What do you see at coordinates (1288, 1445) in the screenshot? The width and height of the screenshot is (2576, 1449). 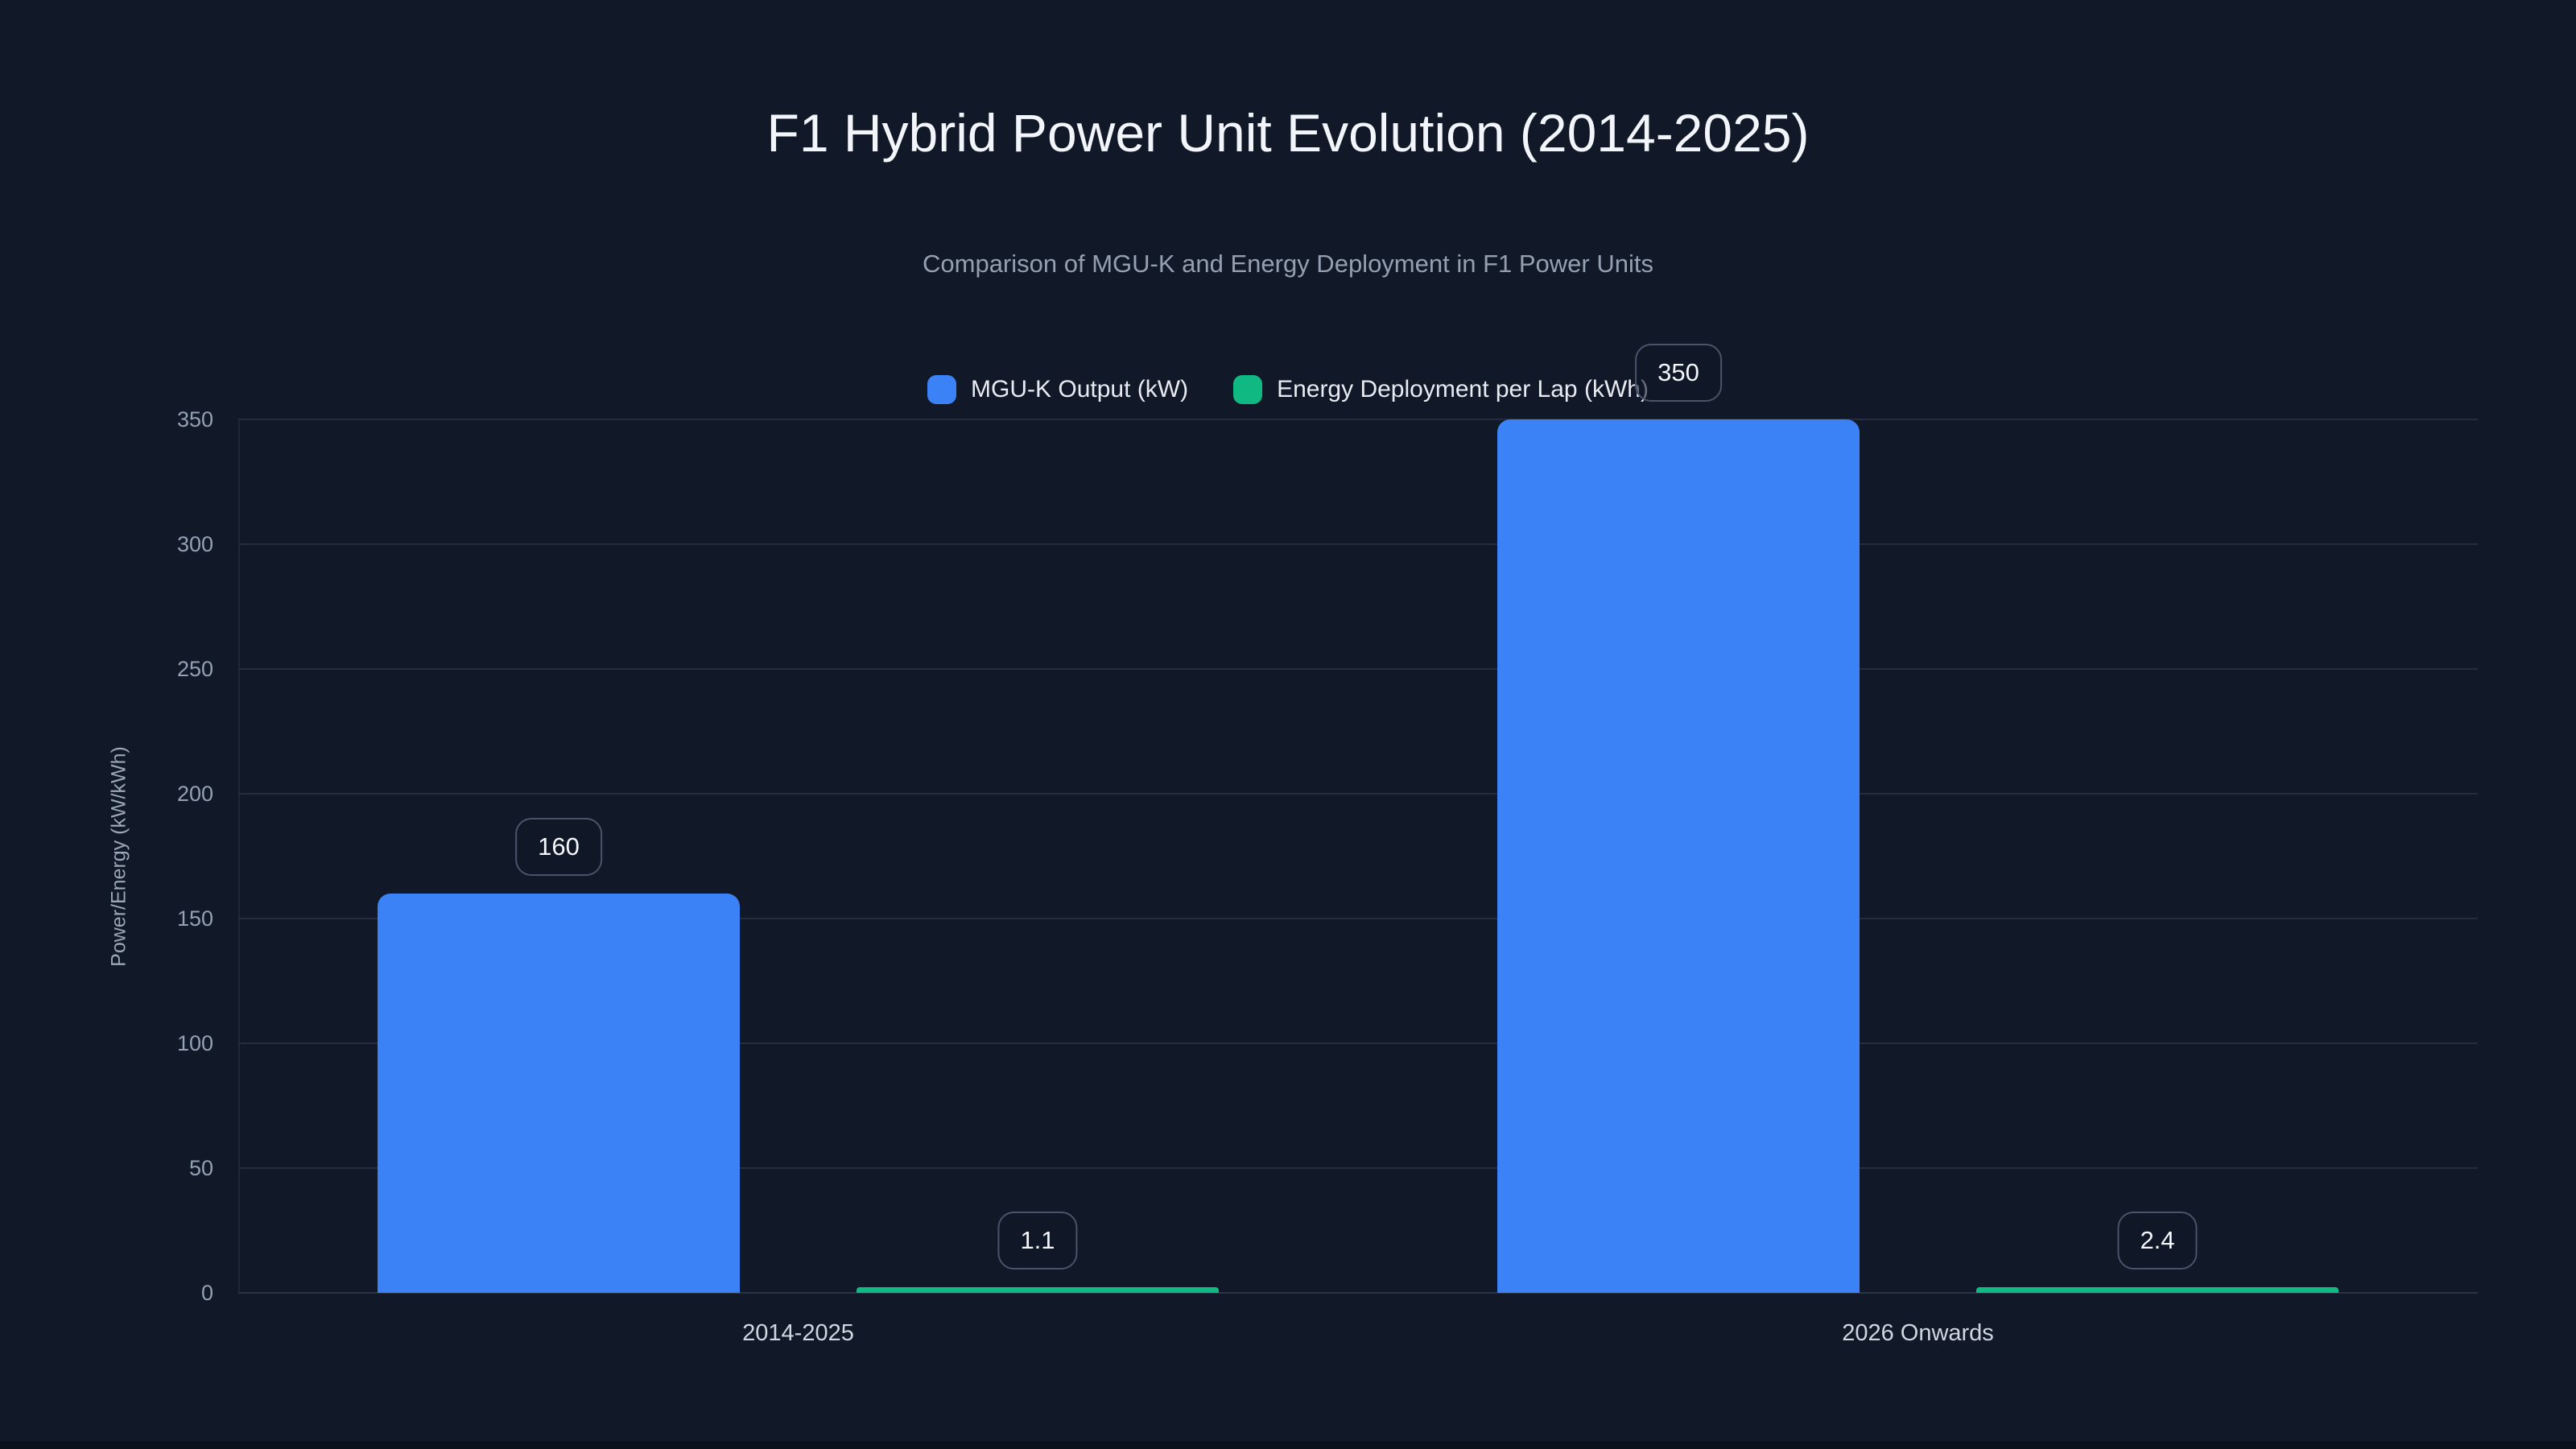 I see `bottom-strip` at bounding box center [1288, 1445].